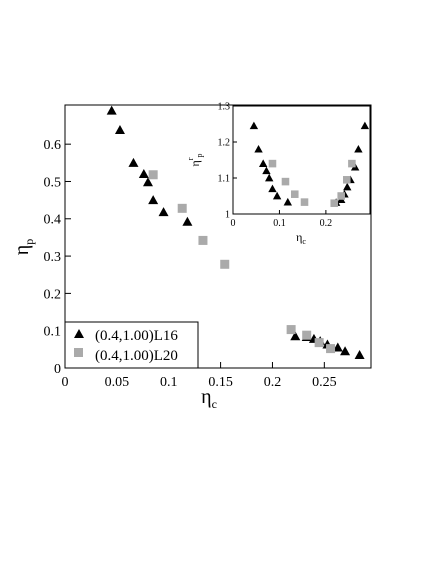  Describe the element at coordinates (279, 223) in the screenshot. I see `inset-x-tick-label: 0.1` at that location.